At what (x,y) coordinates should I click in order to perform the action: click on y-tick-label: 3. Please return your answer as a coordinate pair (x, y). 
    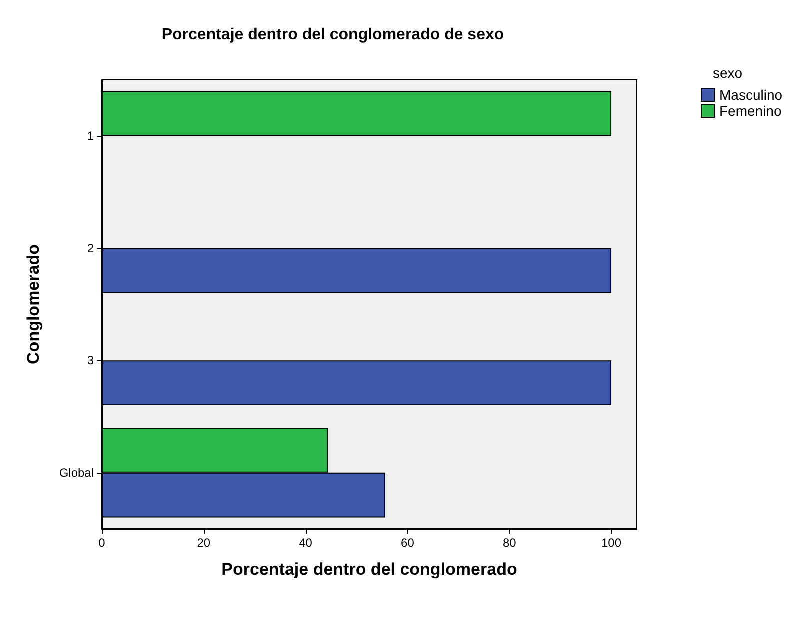
    Looking at the image, I should click on (90, 361).